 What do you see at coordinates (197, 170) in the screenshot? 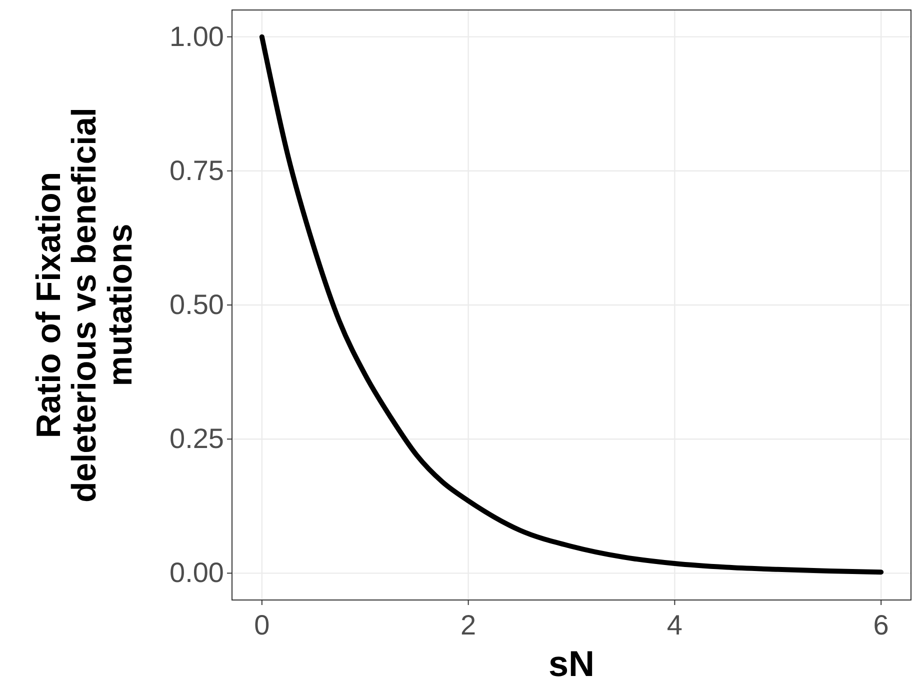
I see `y-tick-label: 0.75` at bounding box center [197, 170].